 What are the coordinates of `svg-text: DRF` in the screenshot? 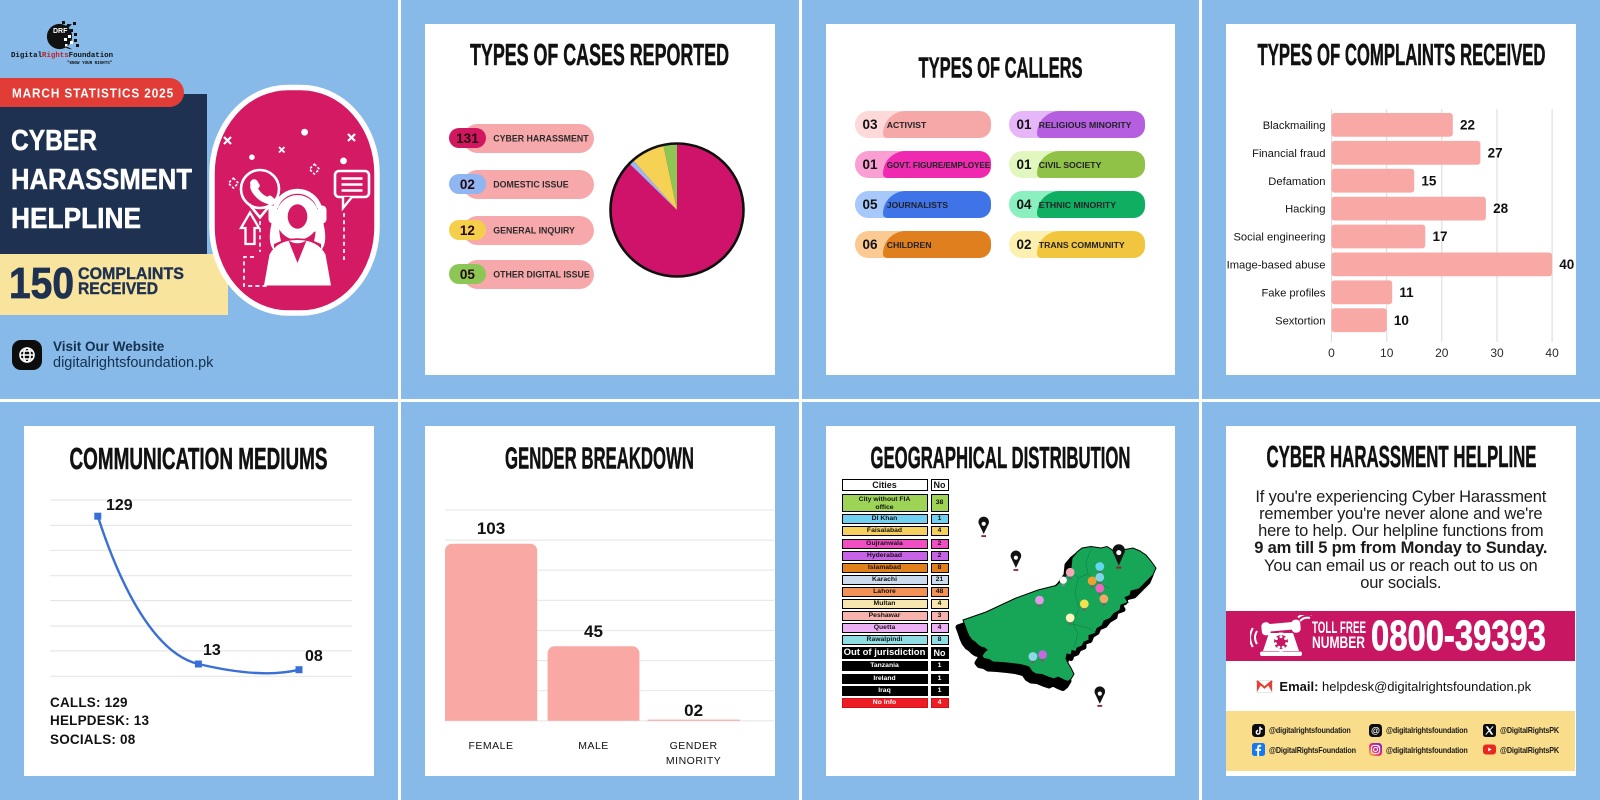 It's located at (60, 31).